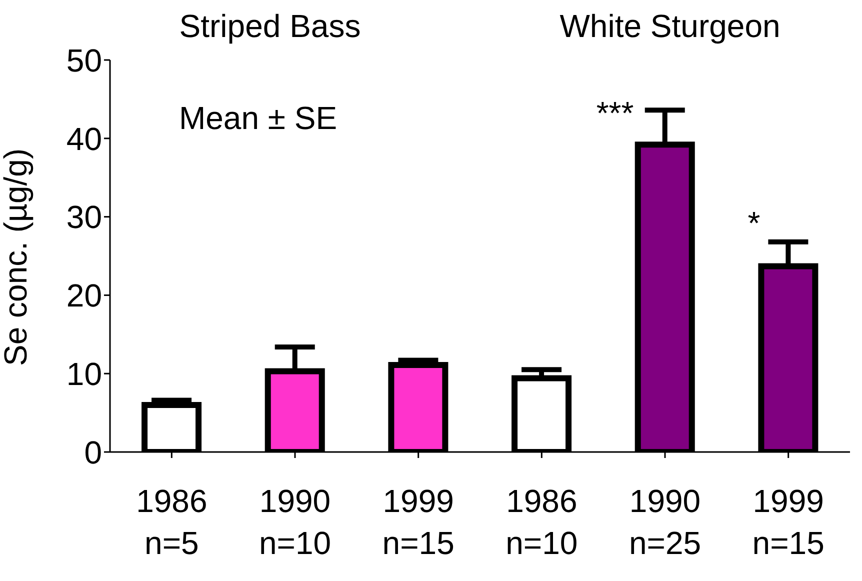  Describe the element at coordinates (754, 223) in the screenshot. I see `annotation: *` at that location.